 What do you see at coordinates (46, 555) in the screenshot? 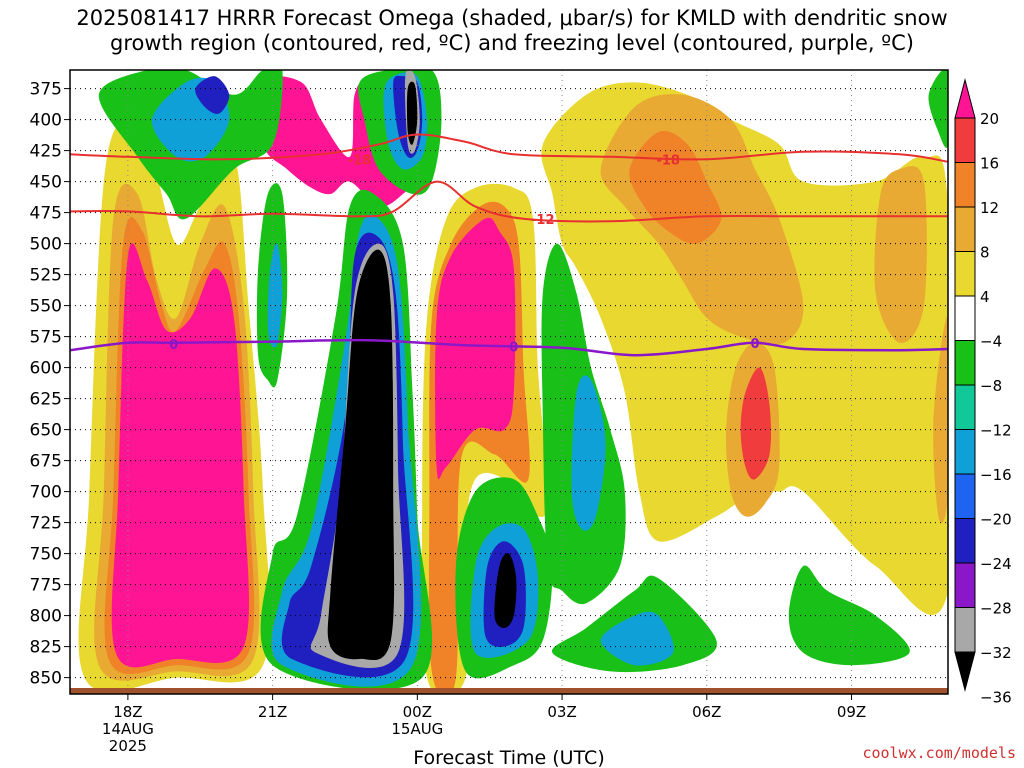
I see `y-tick-label: 750` at bounding box center [46, 555].